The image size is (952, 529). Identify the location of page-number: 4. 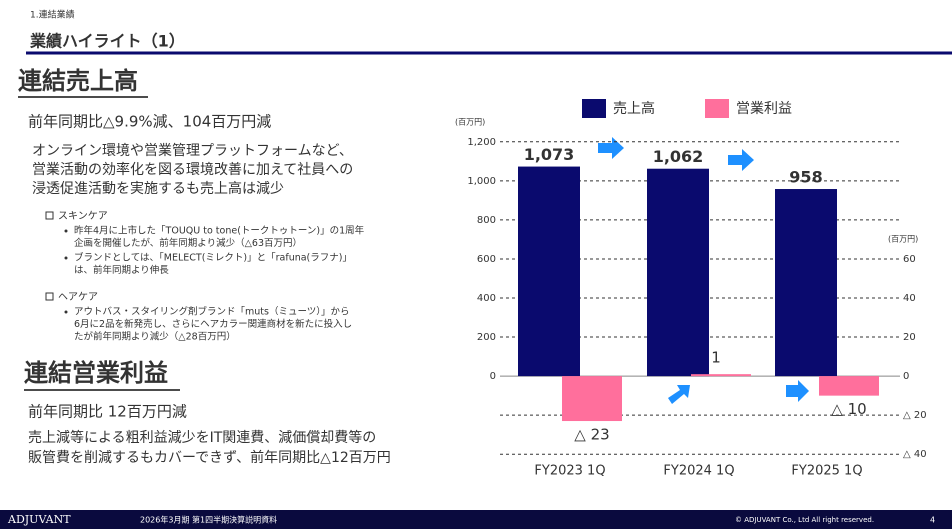
(932, 520).